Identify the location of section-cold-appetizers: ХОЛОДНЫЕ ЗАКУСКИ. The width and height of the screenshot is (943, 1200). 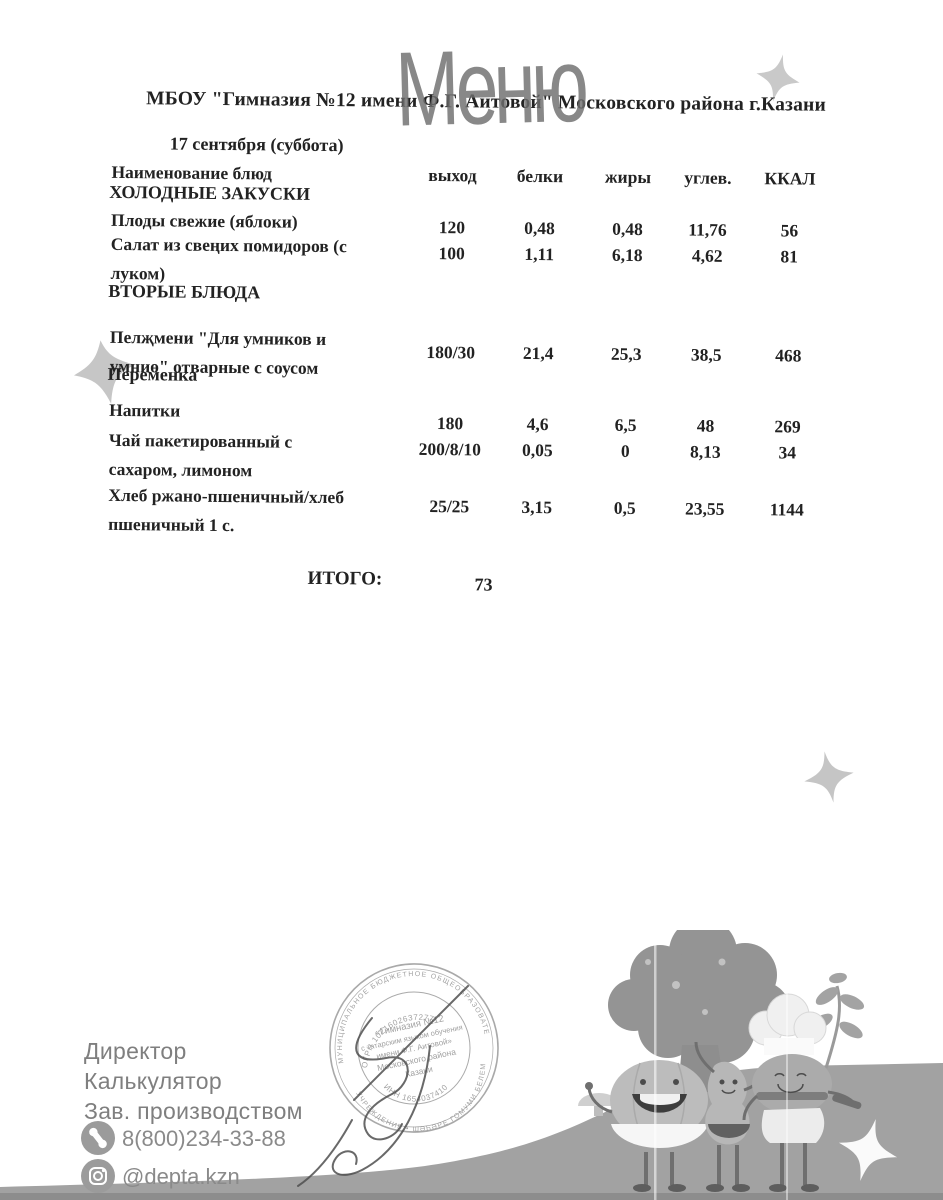
(210, 192).